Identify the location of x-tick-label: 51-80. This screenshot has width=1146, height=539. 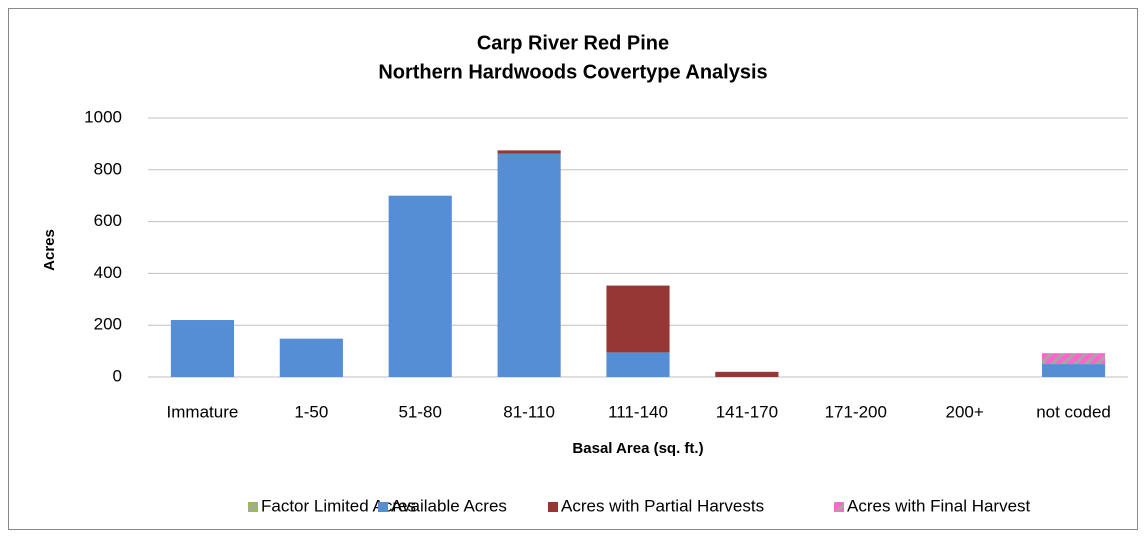
(419, 411).